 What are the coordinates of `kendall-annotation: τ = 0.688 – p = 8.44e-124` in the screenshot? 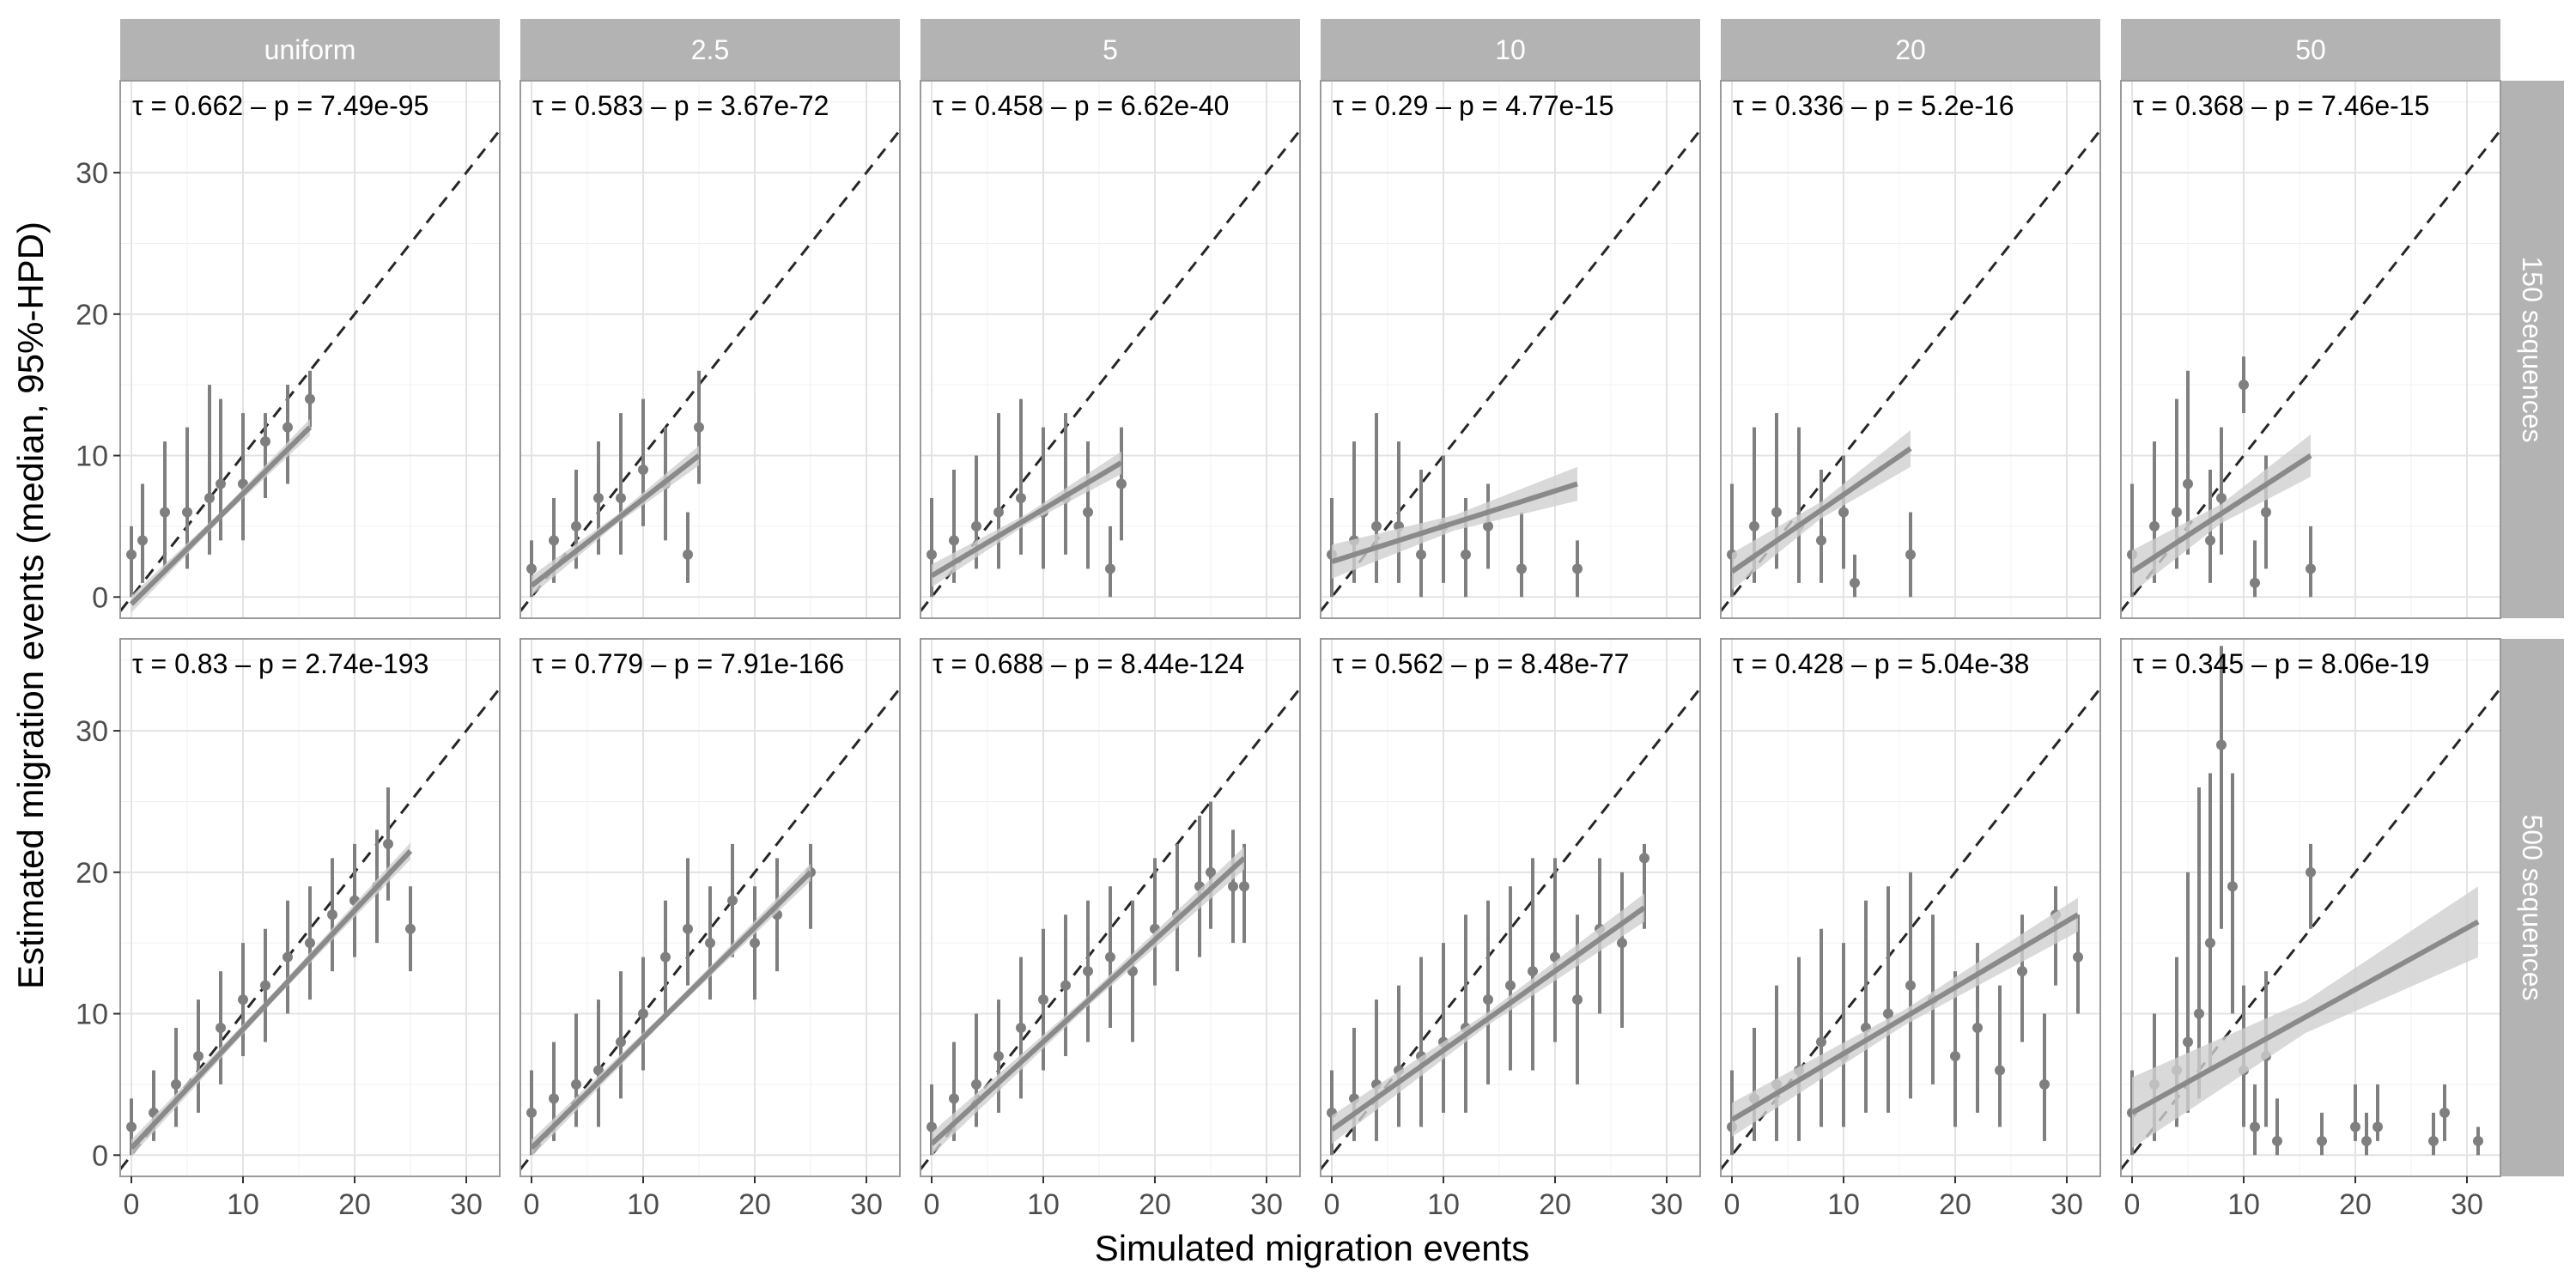 It's located at (1089, 663).